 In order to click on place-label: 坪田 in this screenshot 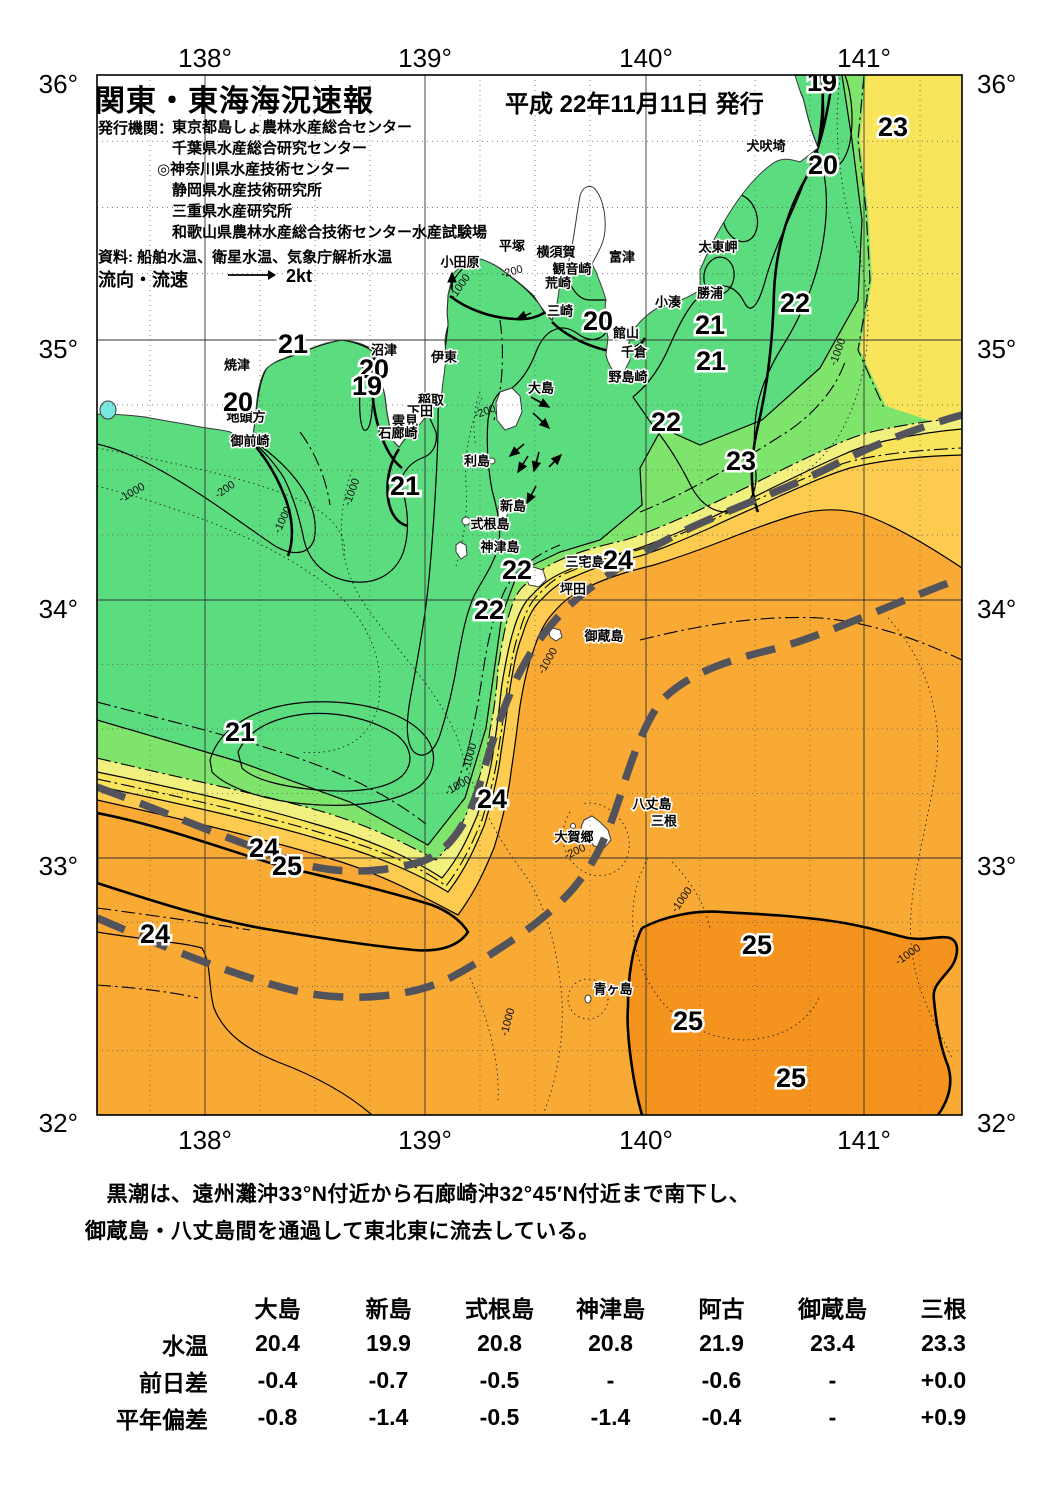, I will do `click(573, 589)`.